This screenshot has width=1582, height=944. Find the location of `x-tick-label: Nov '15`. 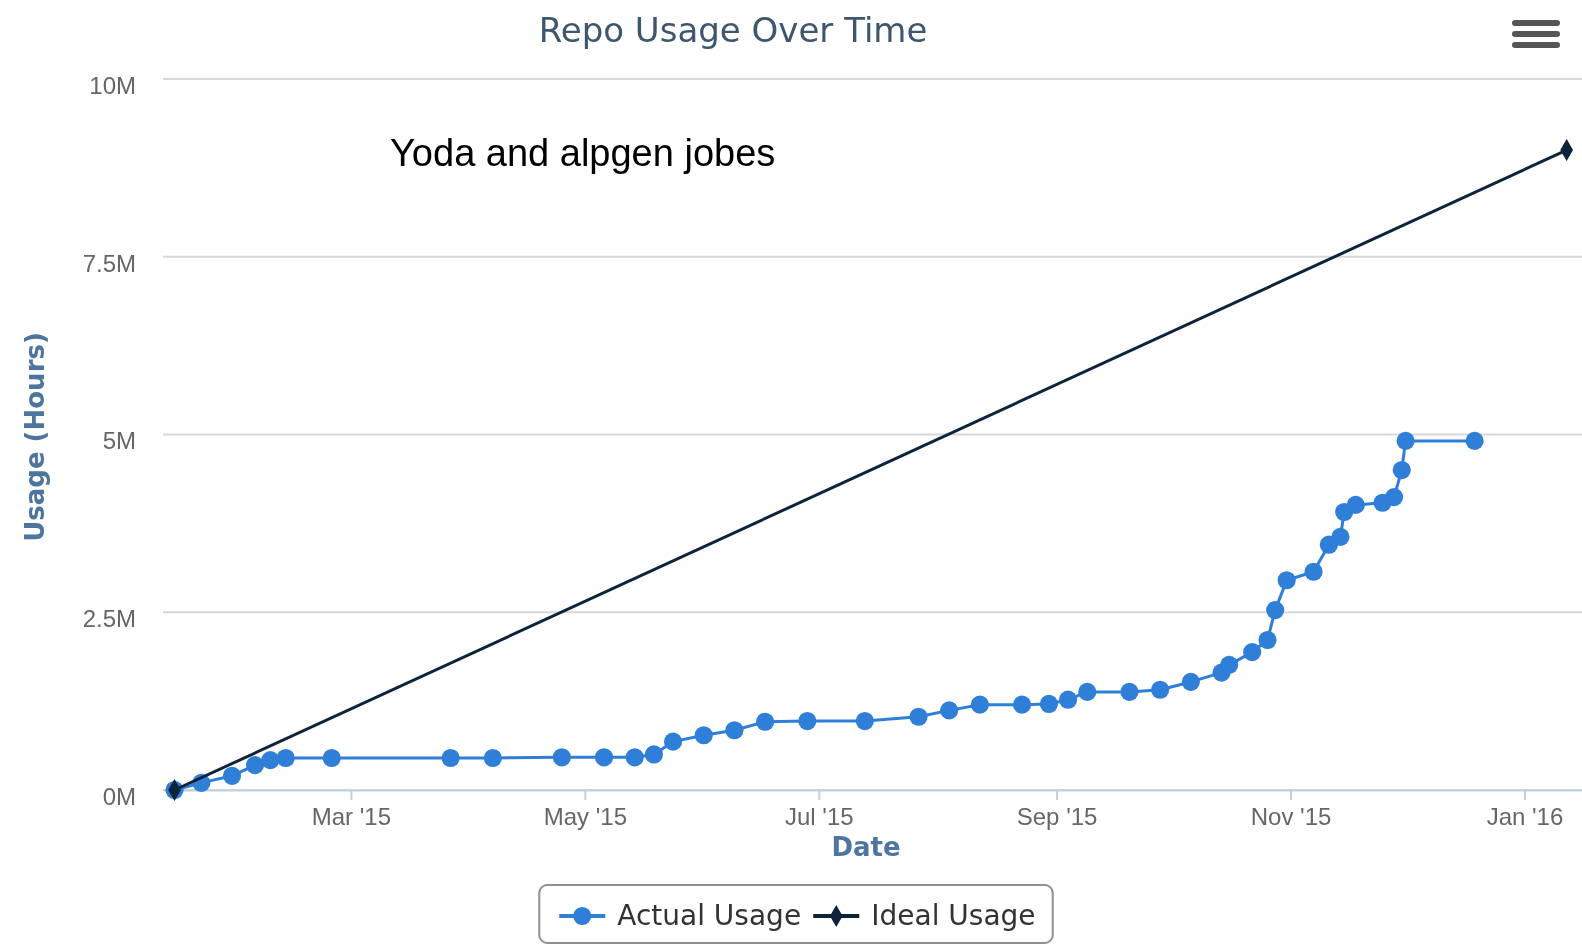

x-tick-label: Nov '15 is located at coordinates (1291, 816).